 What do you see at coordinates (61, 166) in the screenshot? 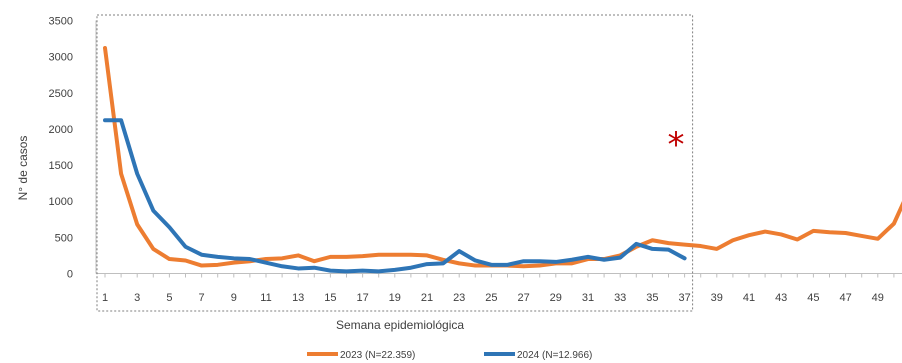
I see `y-tick-label: 1500` at bounding box center [61, 166].